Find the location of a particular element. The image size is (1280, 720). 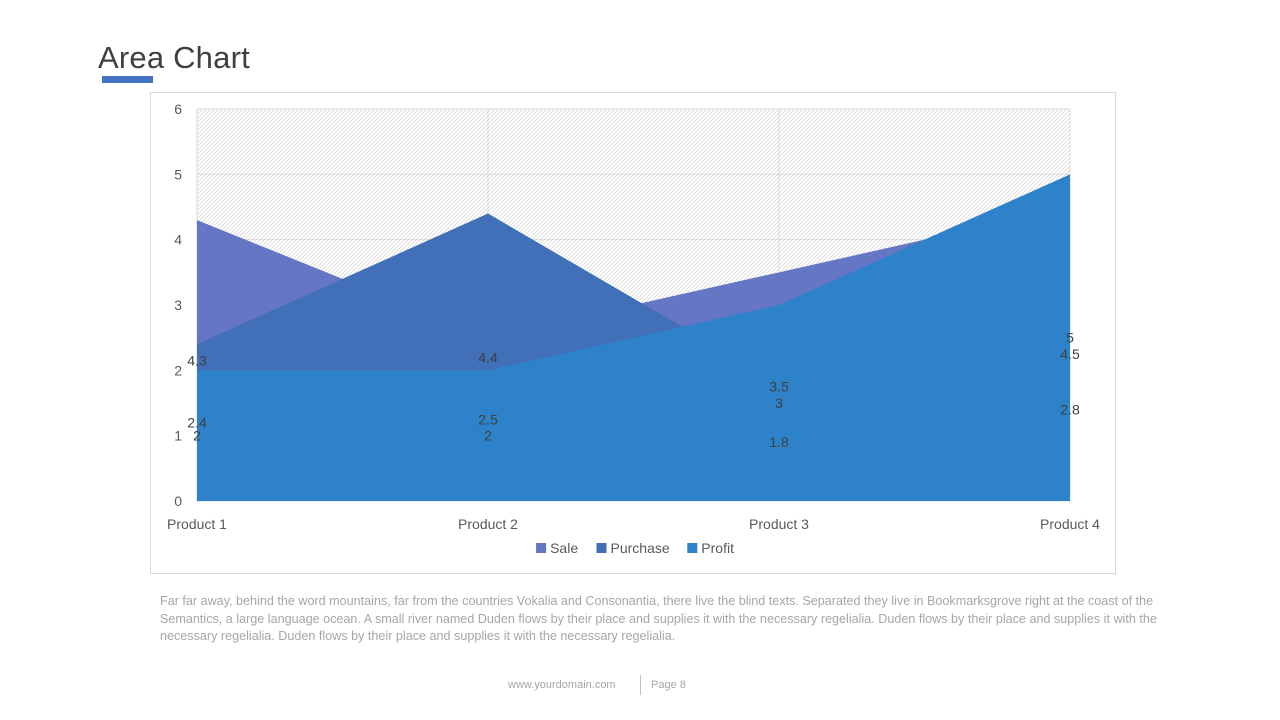

x-axis-ticks: Product 1 Product 2 Product 3 Product 4 is located at coordinates (633, 524).